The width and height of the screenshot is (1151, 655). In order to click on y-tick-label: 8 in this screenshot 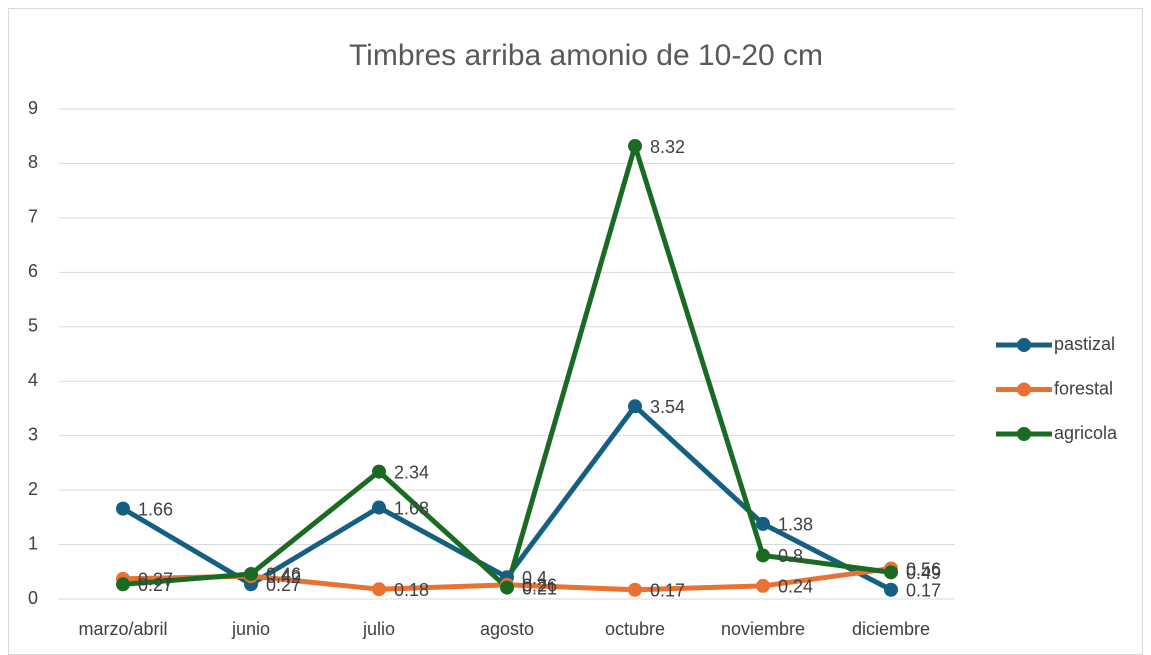, I will do `click(33, 162)`.